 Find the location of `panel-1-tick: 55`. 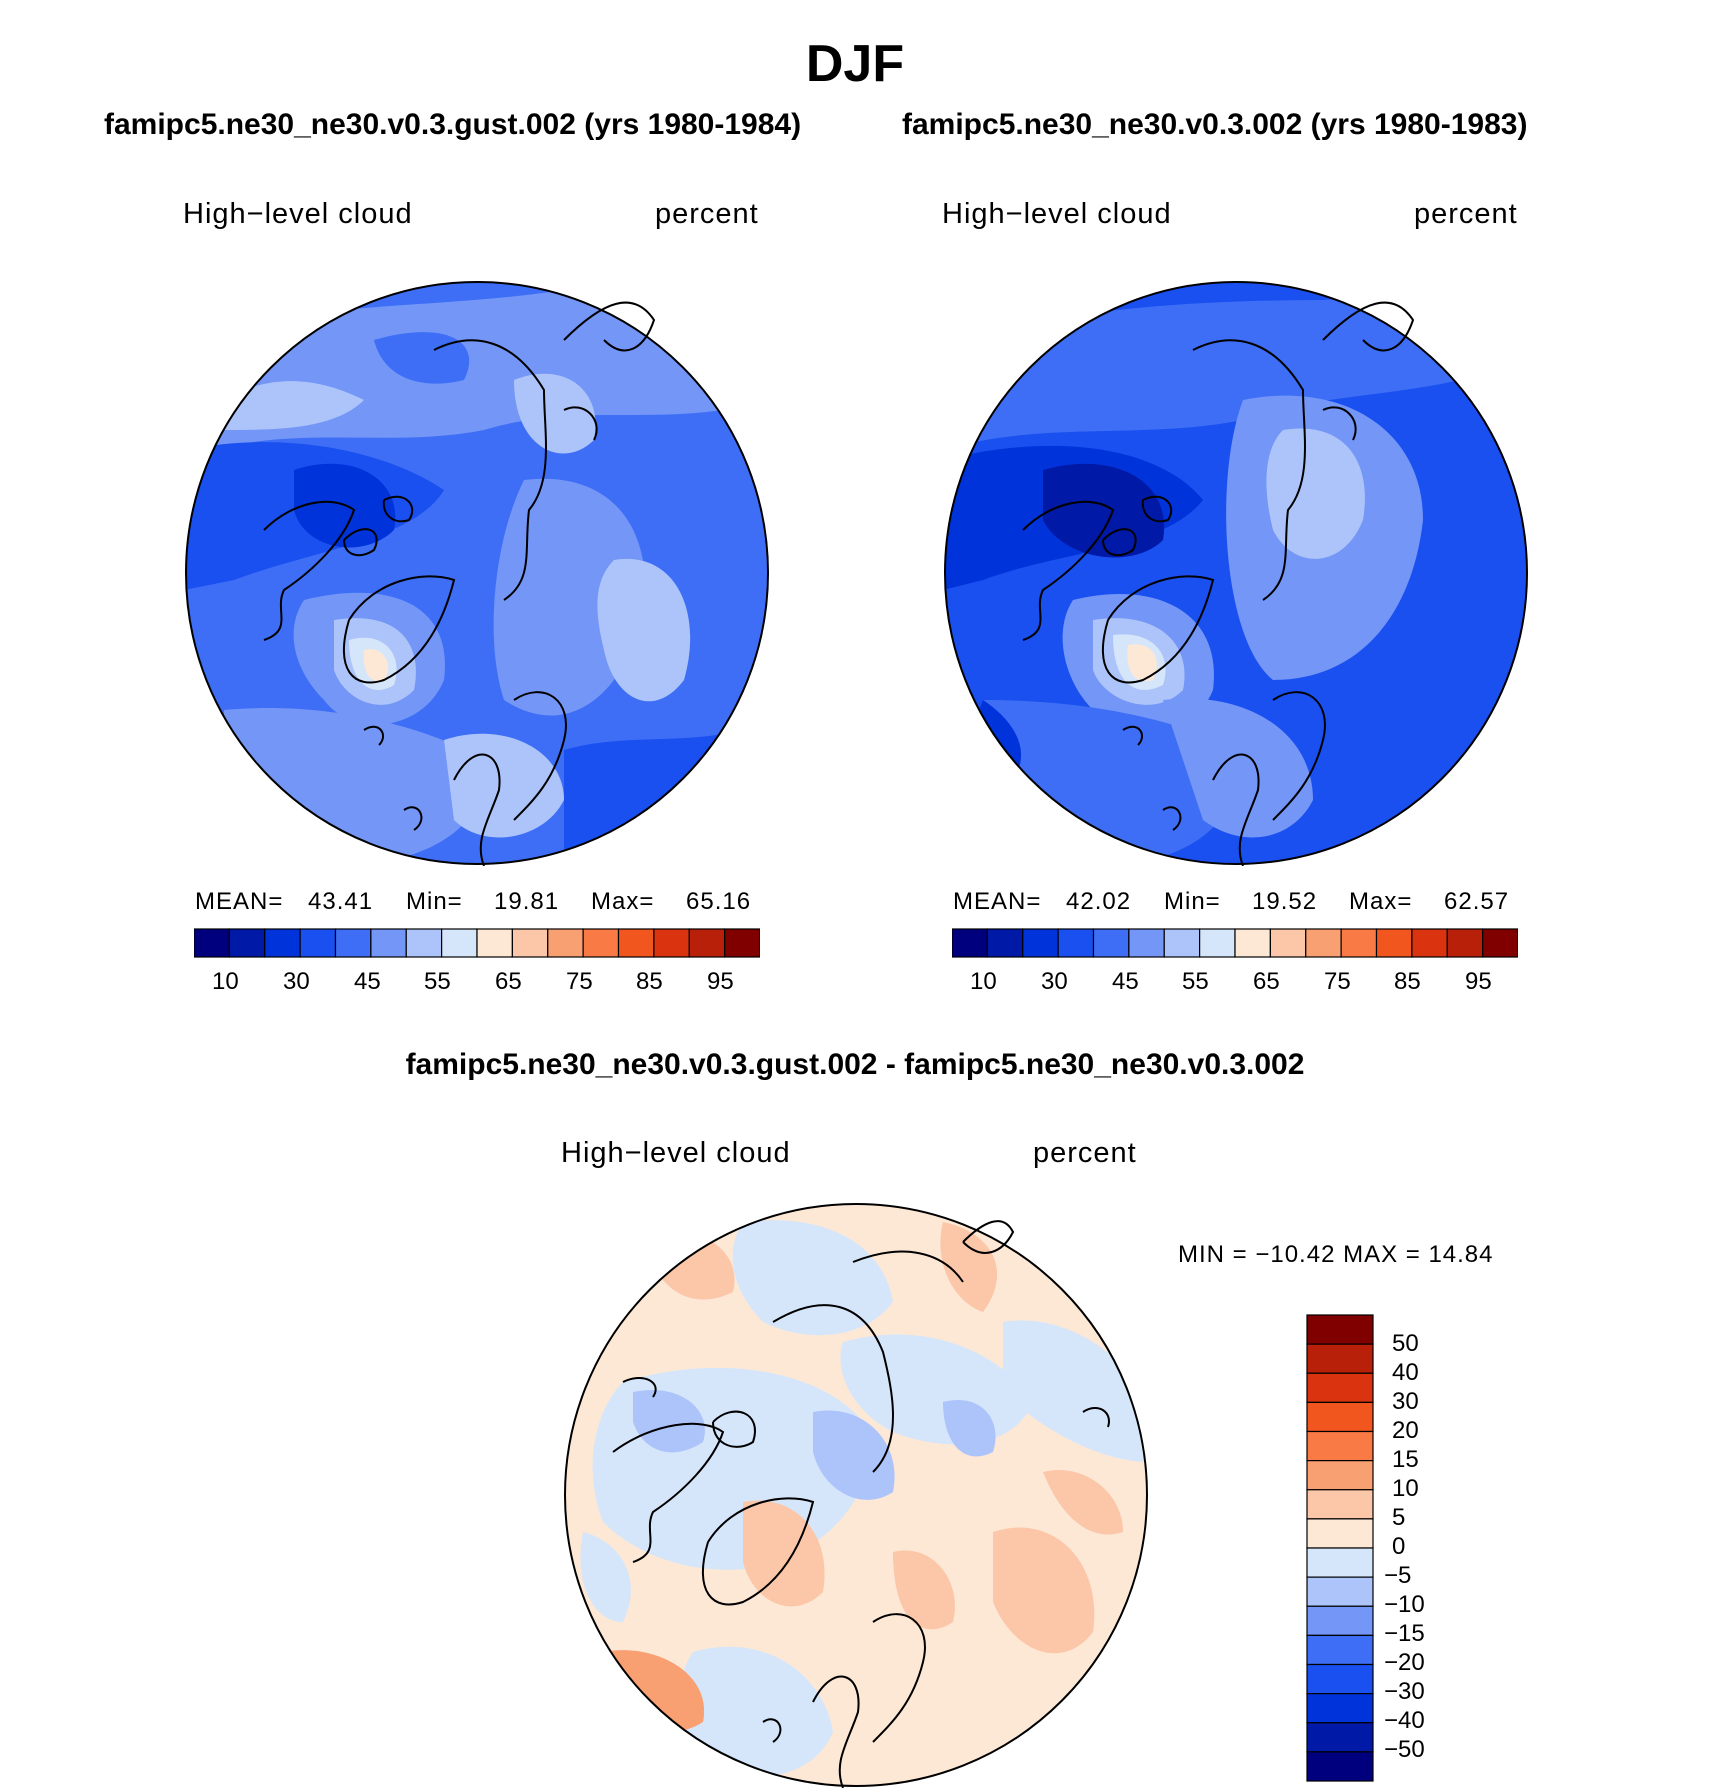

panel-1-tick: 55 is located at coordinates (437, 981).